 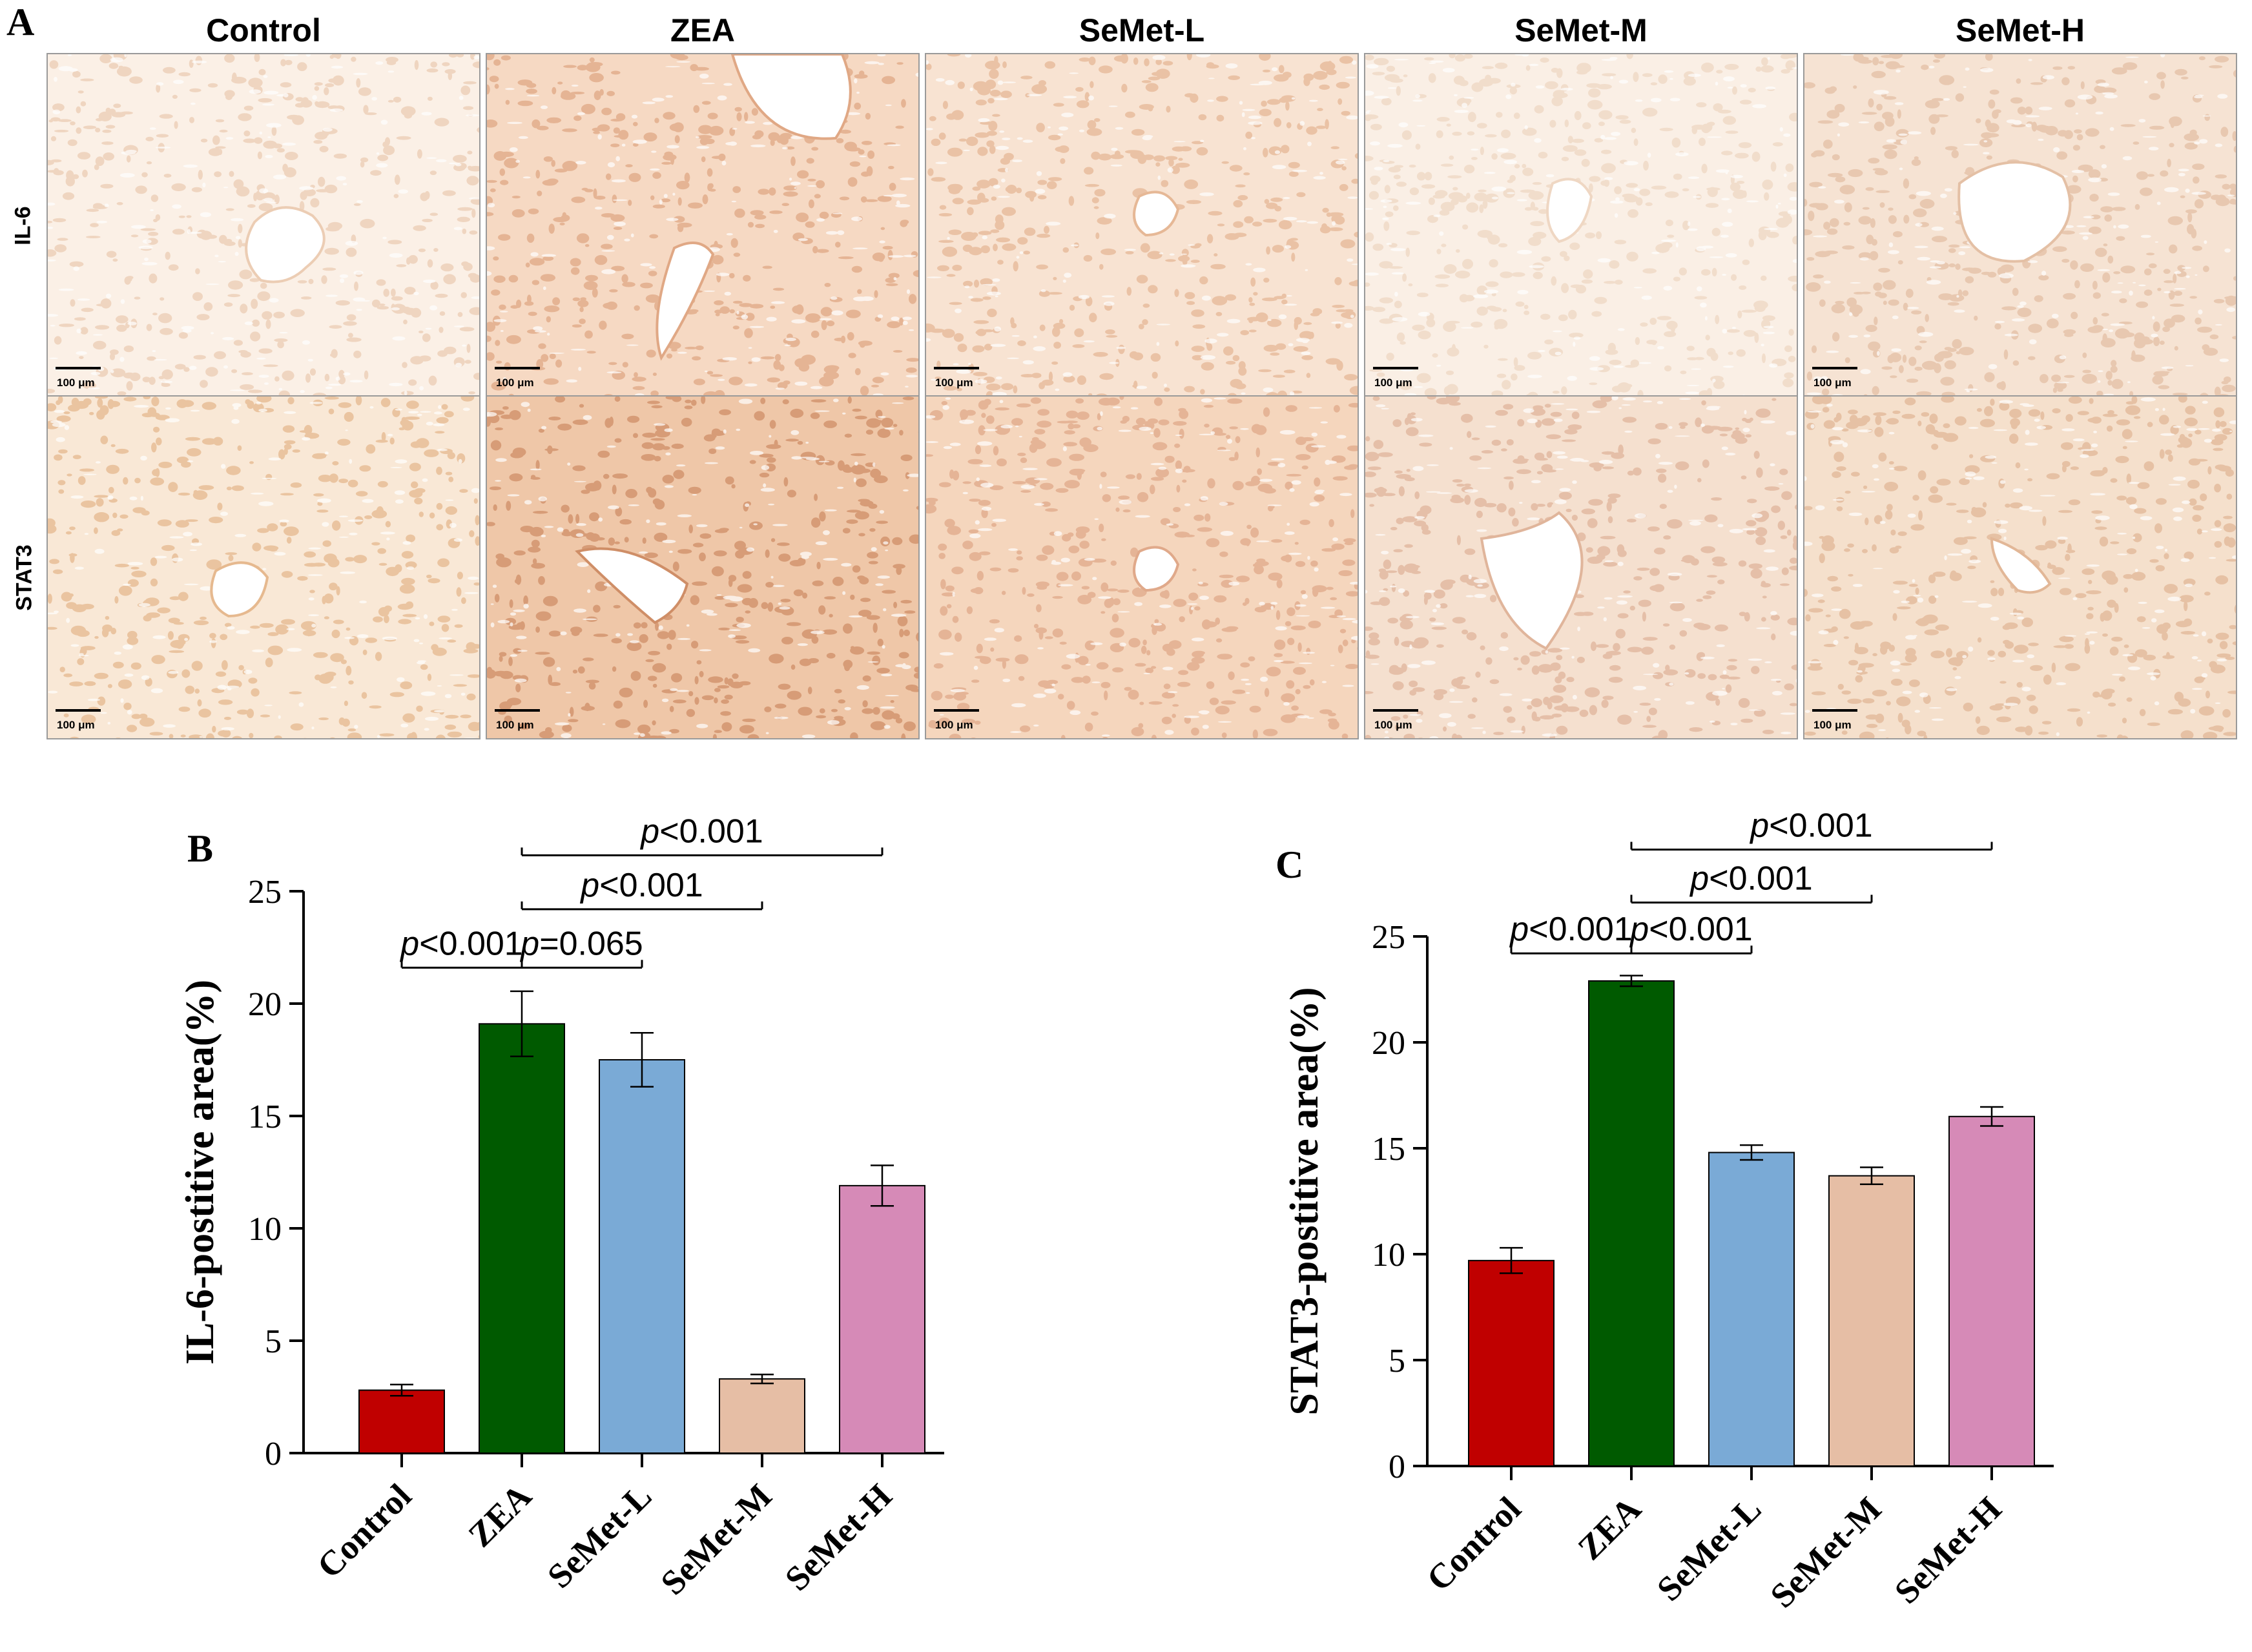 I want to click on col-title-semet-m: SeMet-M, so click(x=1581, y=30).